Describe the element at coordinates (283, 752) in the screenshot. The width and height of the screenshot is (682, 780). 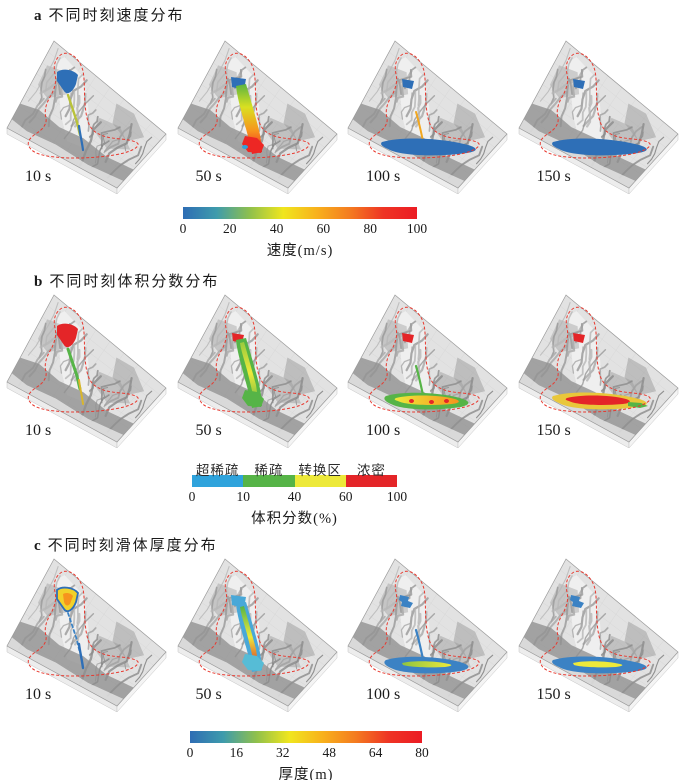
I see `tick-label: 32` at that location.